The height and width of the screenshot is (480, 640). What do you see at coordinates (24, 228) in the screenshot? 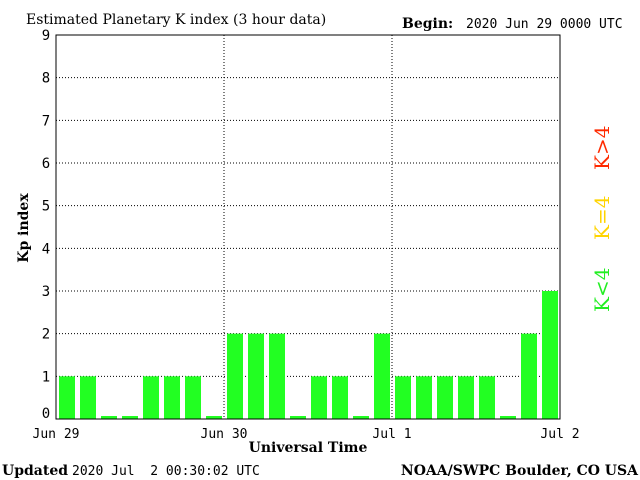
I see `y-axis-label: Kp index` at bounding box center [24, 228].